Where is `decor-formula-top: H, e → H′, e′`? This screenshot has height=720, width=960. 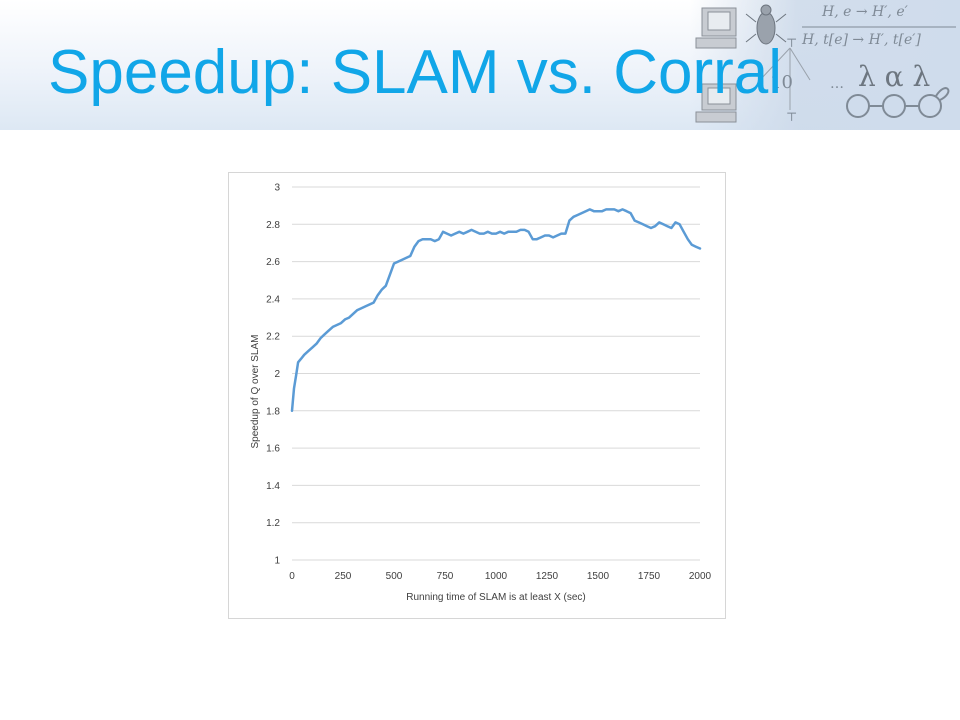
decor-formula-top: H, e → H′, e′ is located at coordinates (865, 12).